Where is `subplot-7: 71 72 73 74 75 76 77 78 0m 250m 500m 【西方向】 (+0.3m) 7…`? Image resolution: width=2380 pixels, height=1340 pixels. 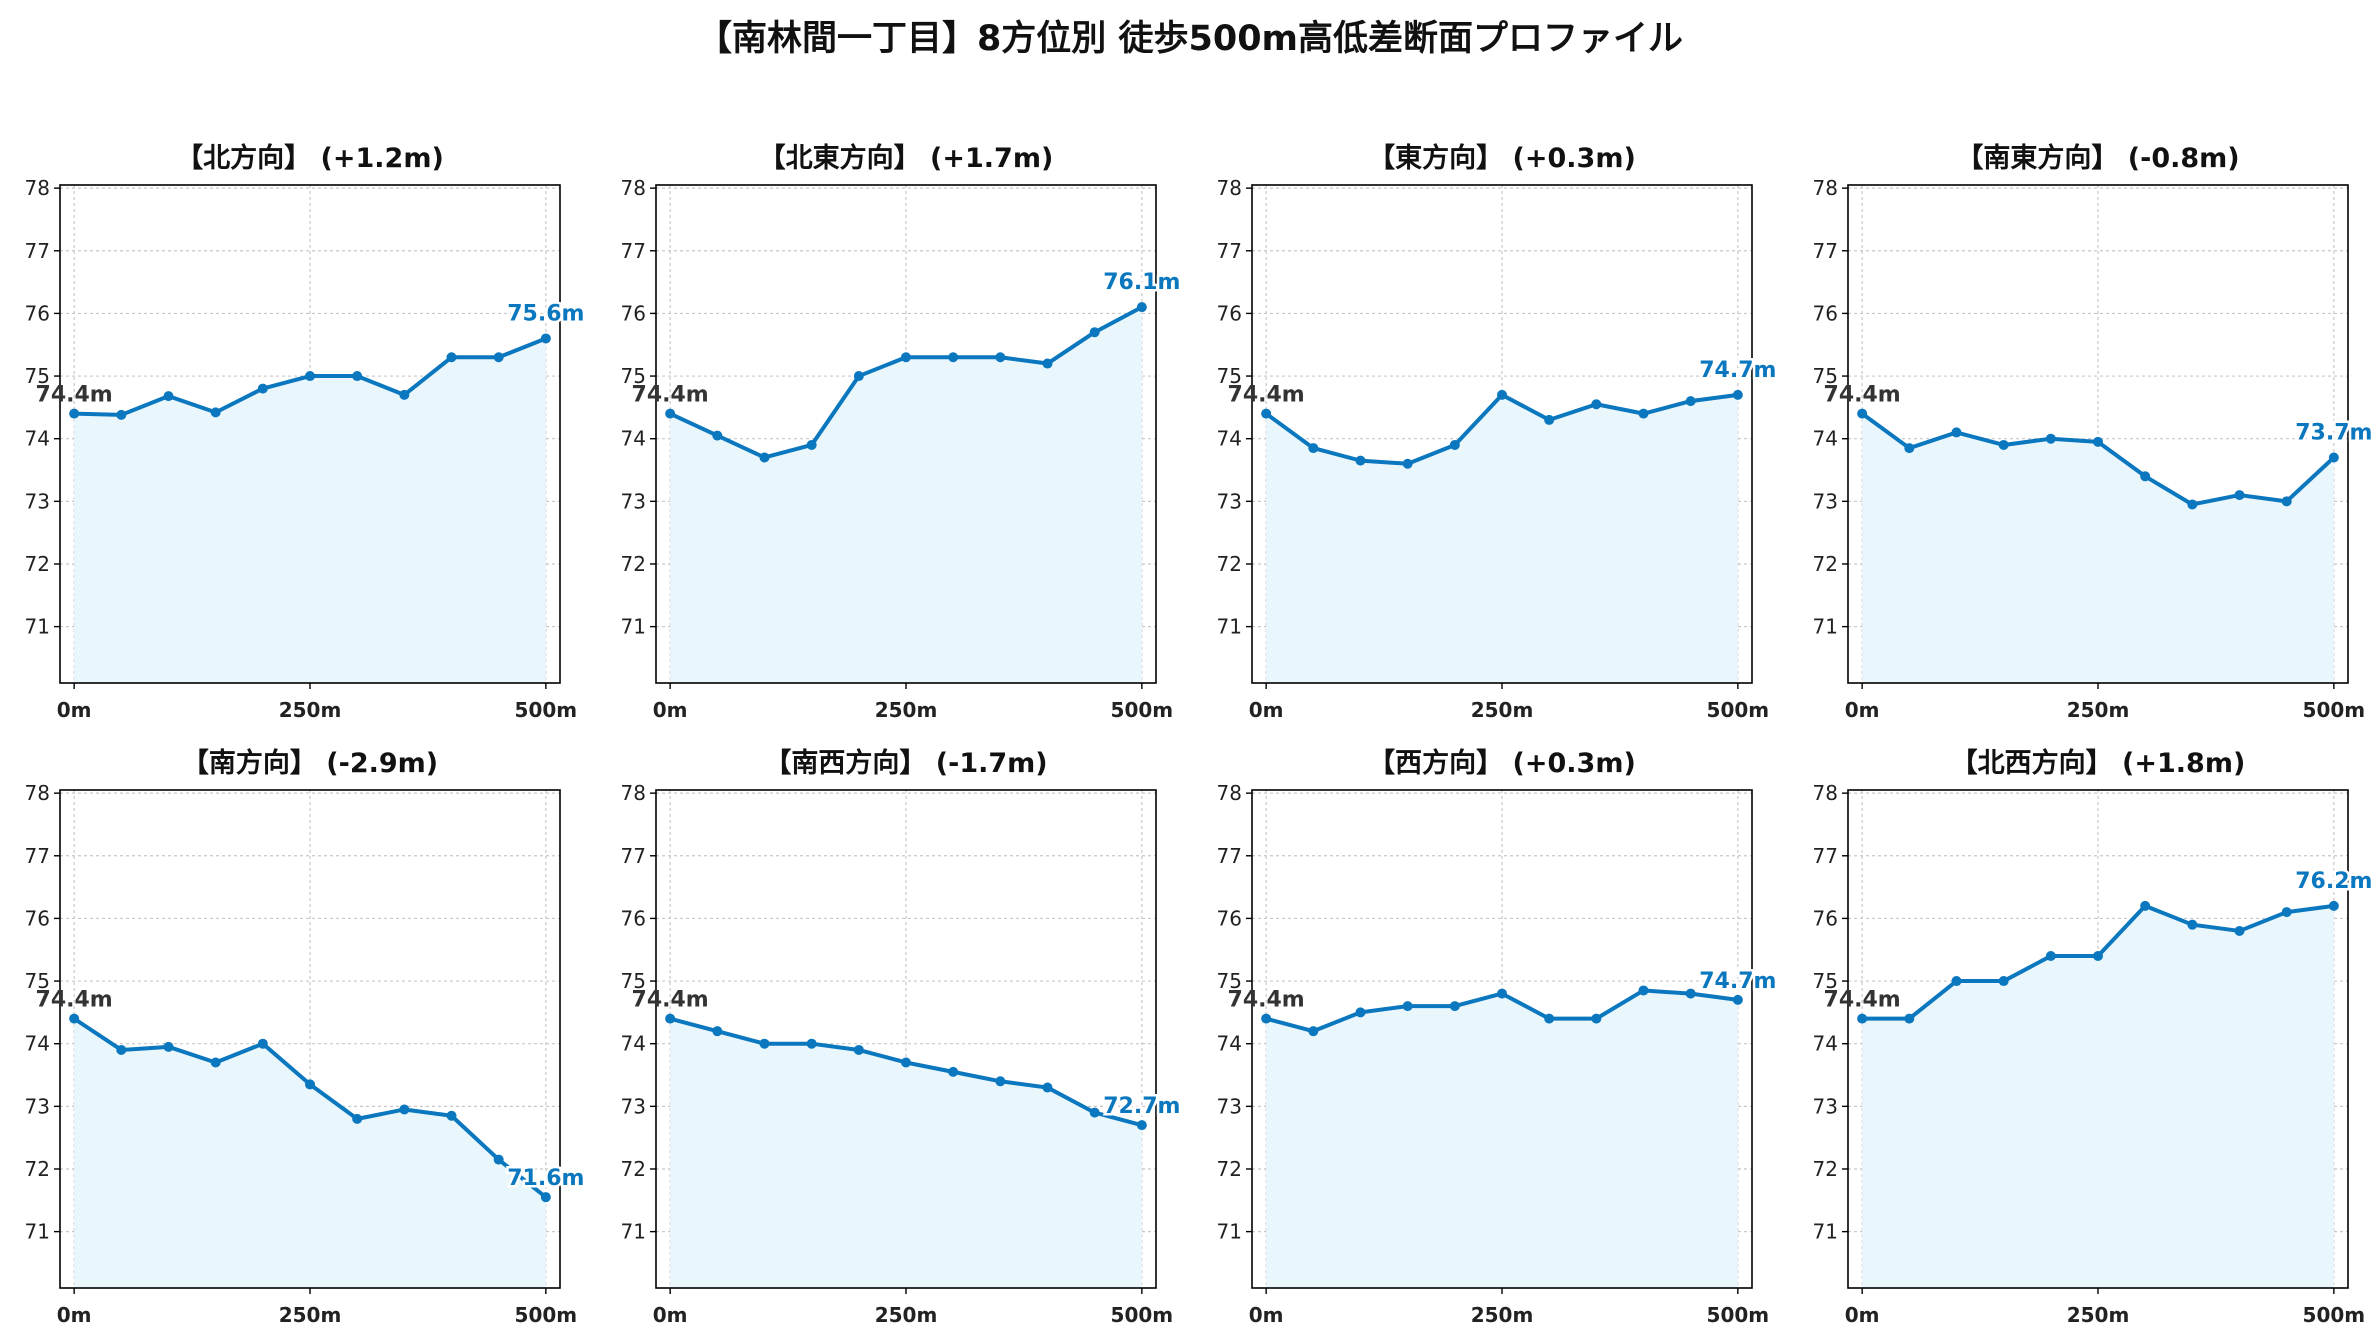 subplot-7: 71 72 73 74 75 76 77 78 0m 250m 500m 【西方向】 (+0.3m) 7… is located at coordinates (1498, 1037).